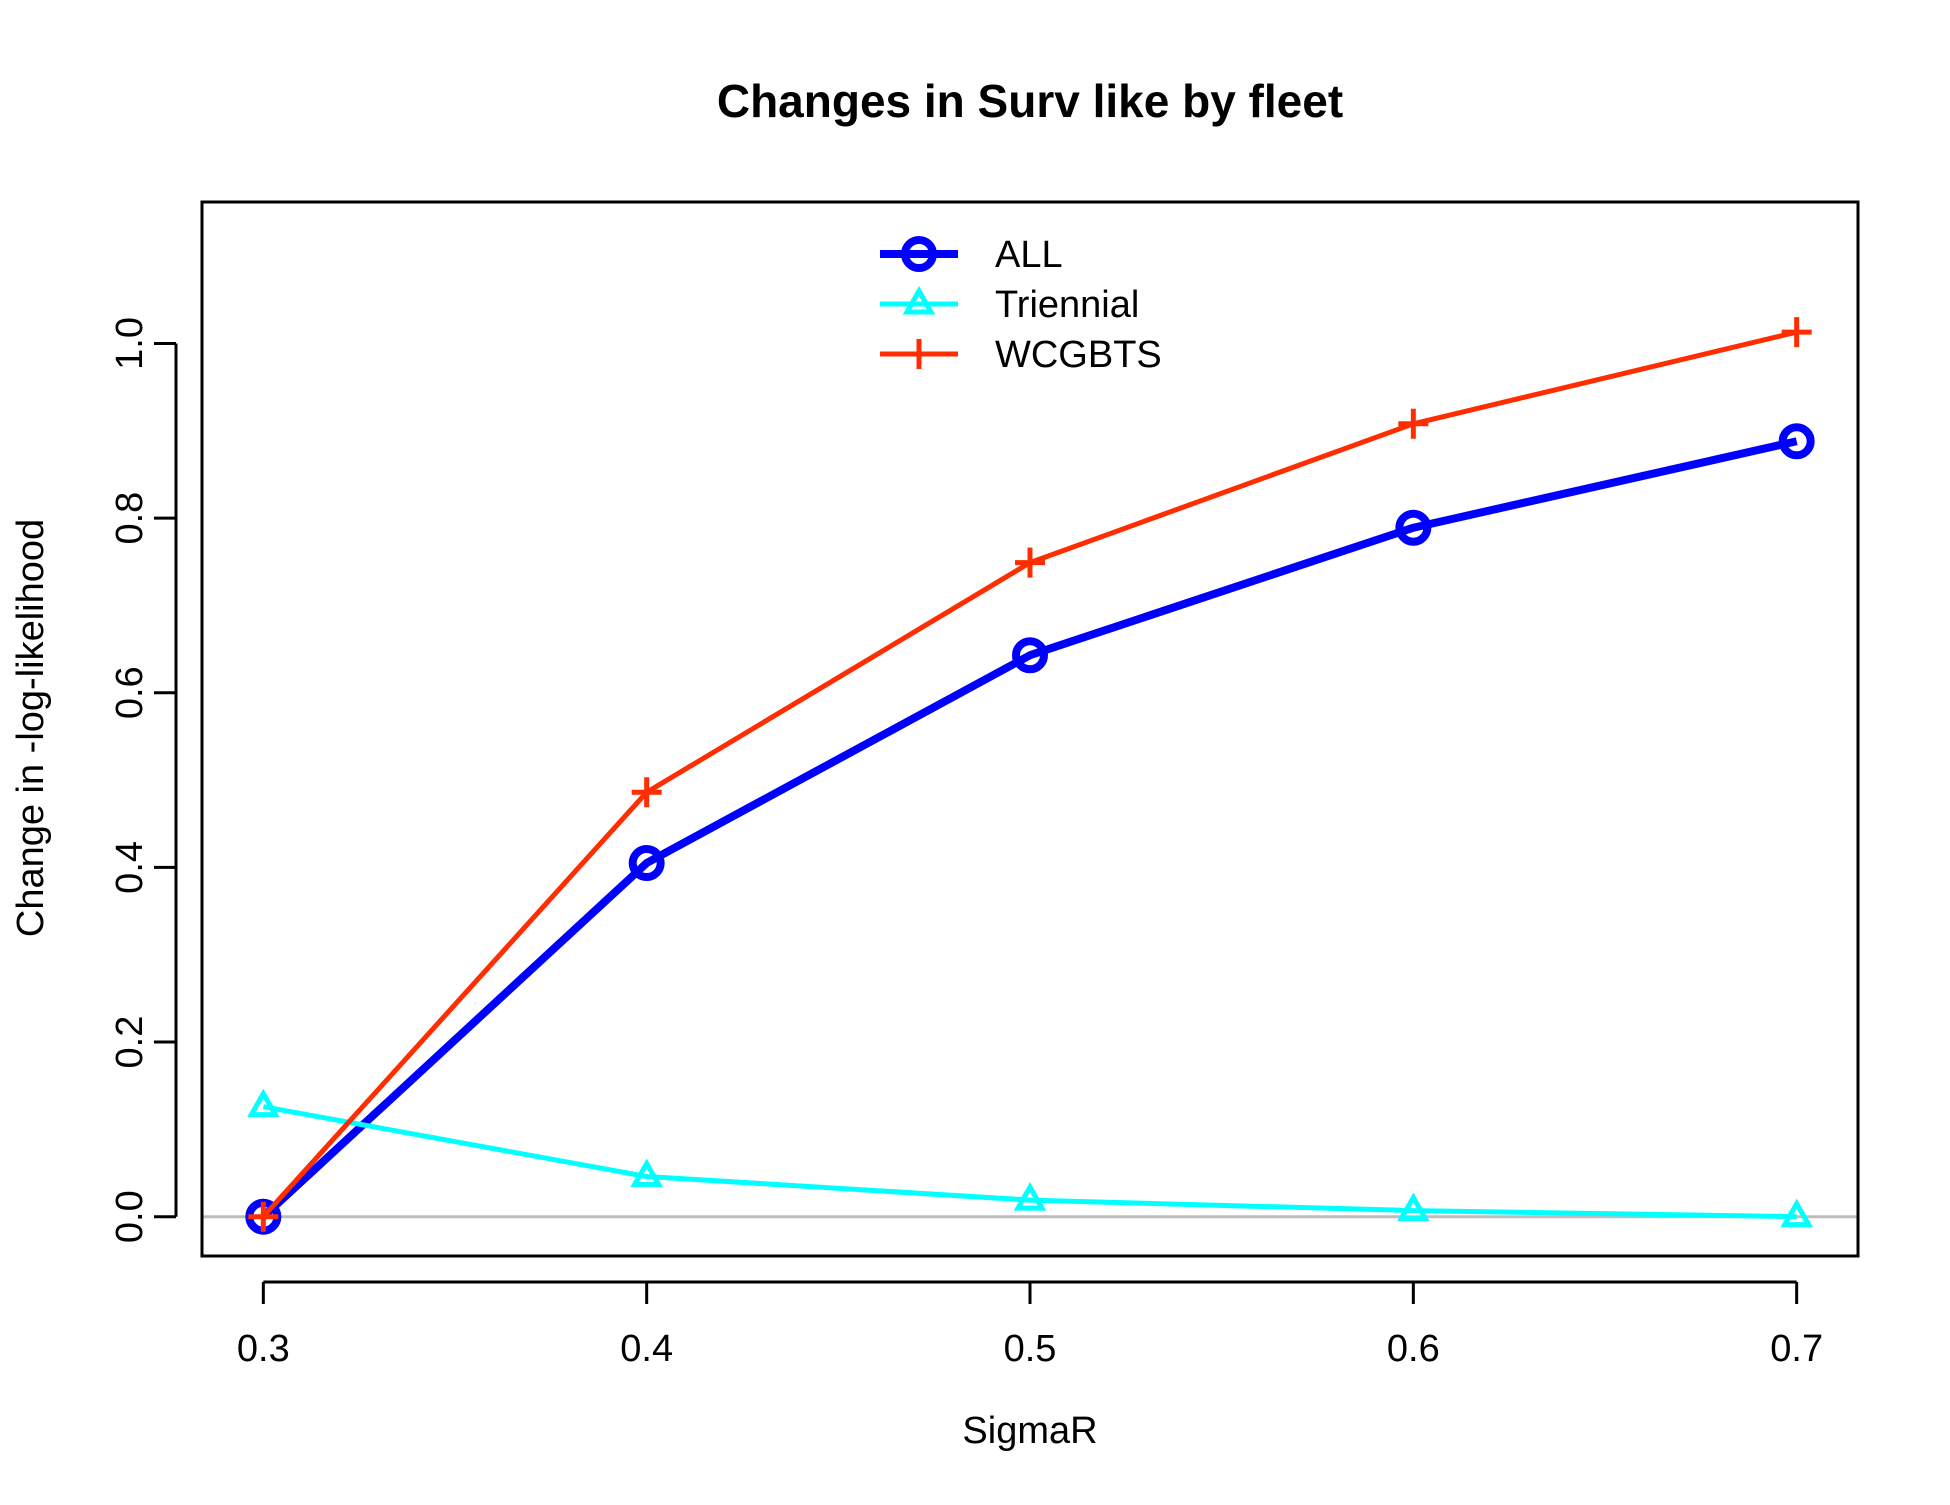 The width and height of the screenshot is (1950, 1505). I want to click on x-axis-label: SigmaR, so click(1029, 1431).